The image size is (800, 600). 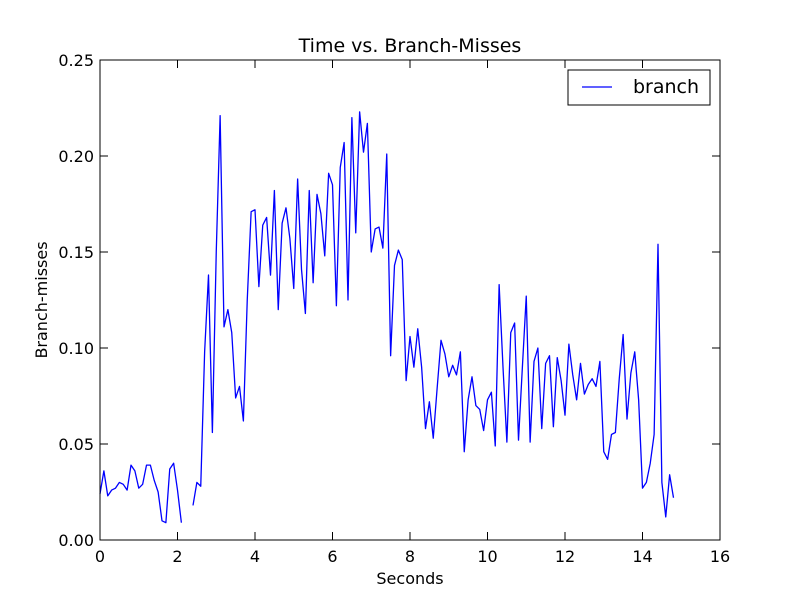 I want to click on x-tick-label: 2, so click(x=177, y=556).